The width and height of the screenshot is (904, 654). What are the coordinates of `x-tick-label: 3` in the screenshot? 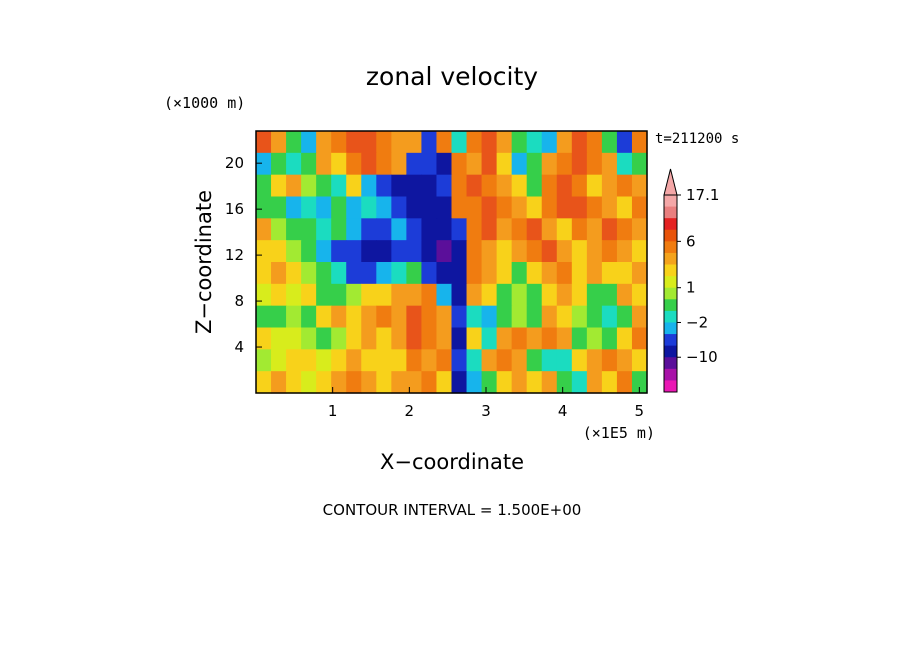 It's located at (486, 411).